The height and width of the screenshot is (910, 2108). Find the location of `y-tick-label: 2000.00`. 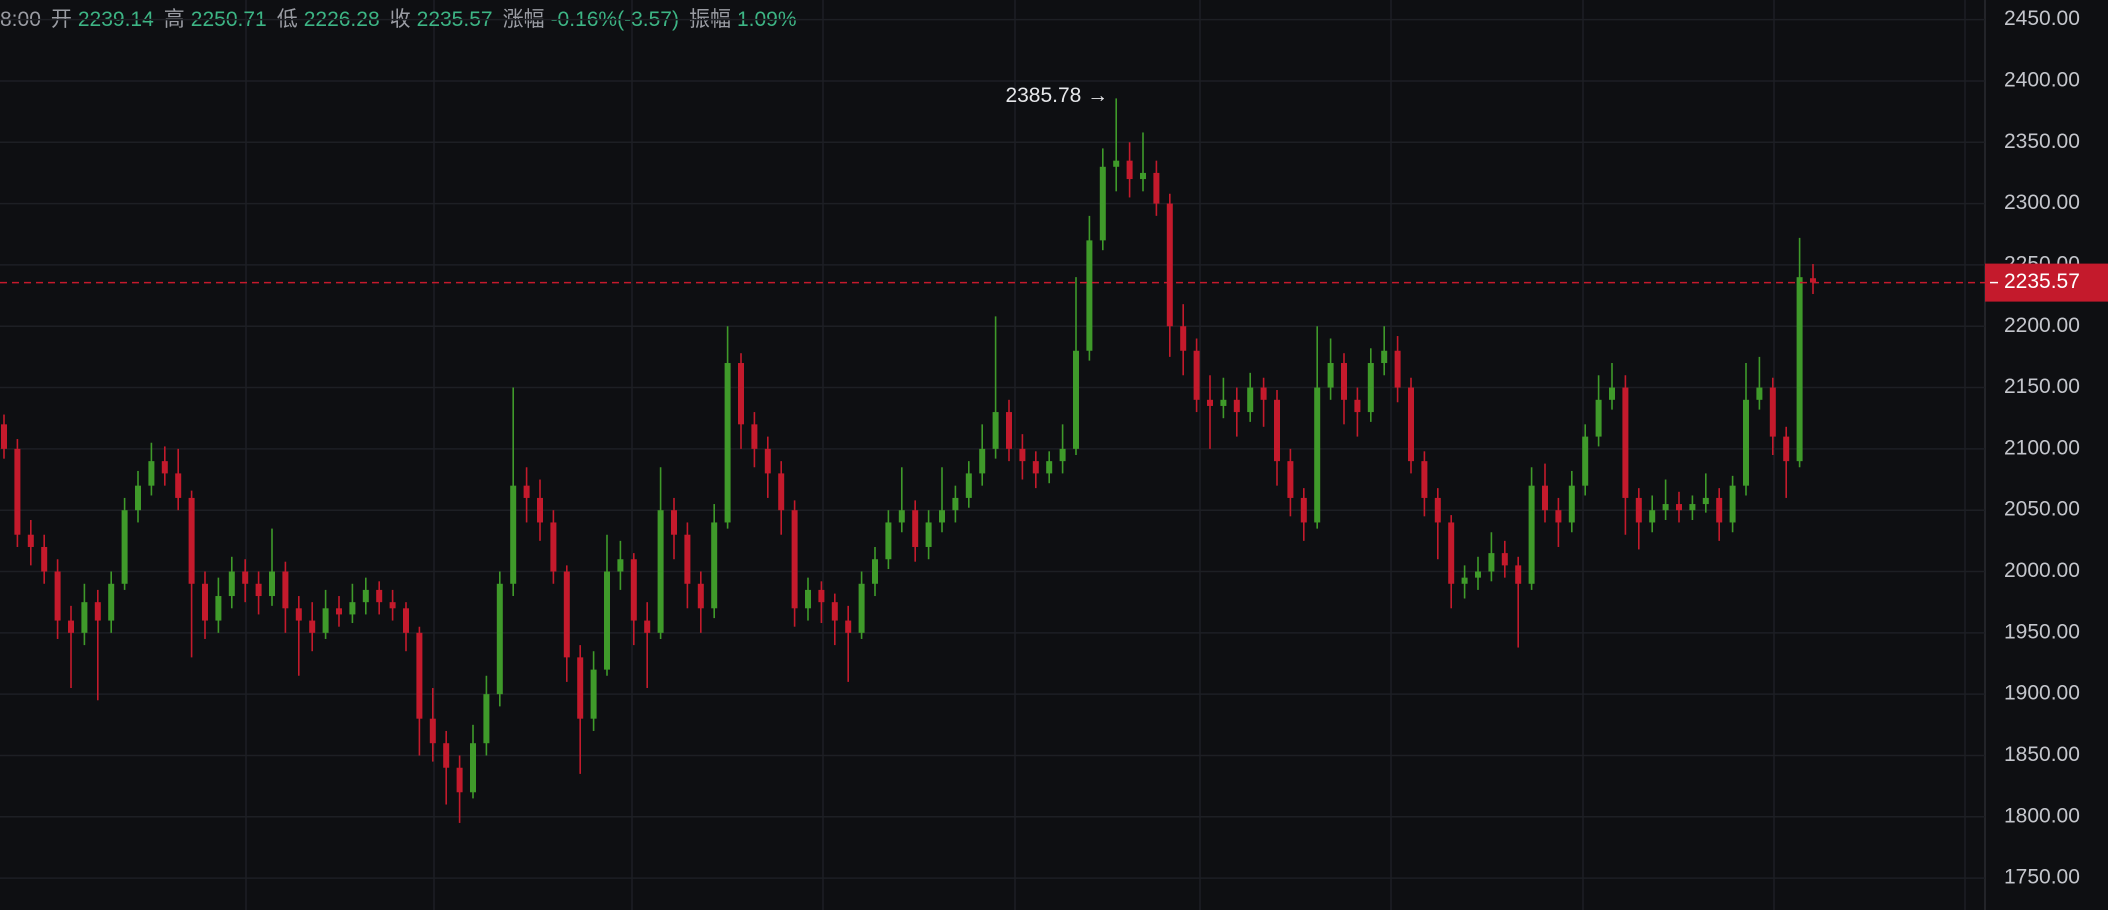

y-tick-label: 2000.00 is located at coordinates (2042, 570).